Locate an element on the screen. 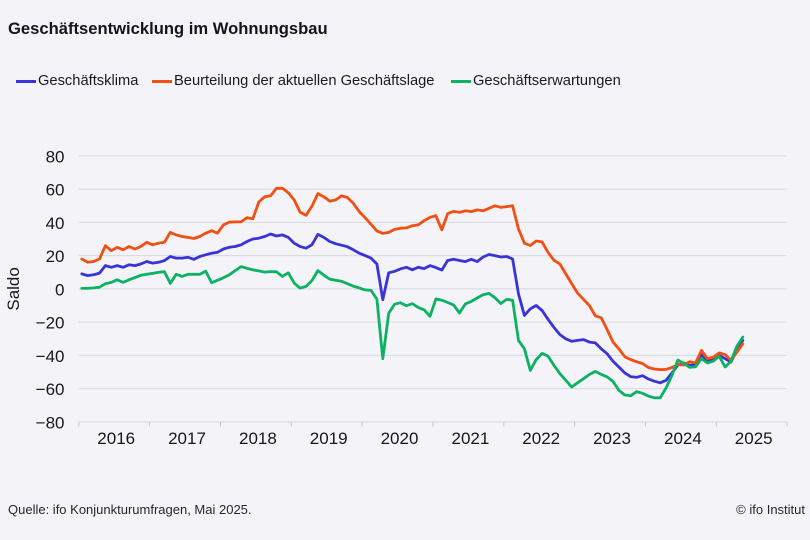 This screenshot has width=810, height=540. svg-text: 2025 is located at coordinates (754, 438).